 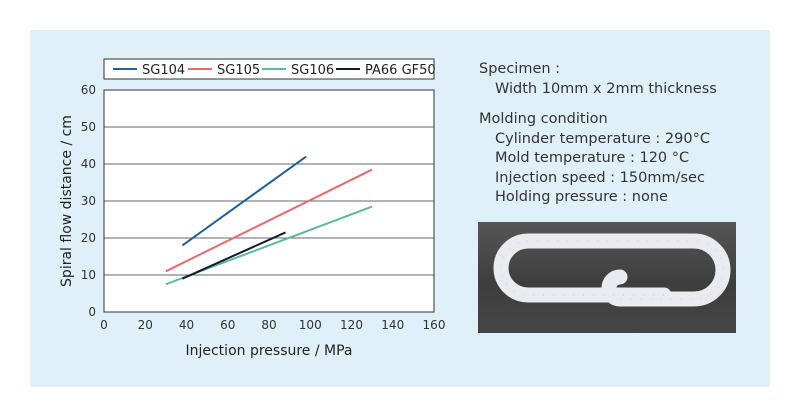 I want to click on y-tick-labels: 0 10 20 30 40 50 60, so click(x=88, y=201).